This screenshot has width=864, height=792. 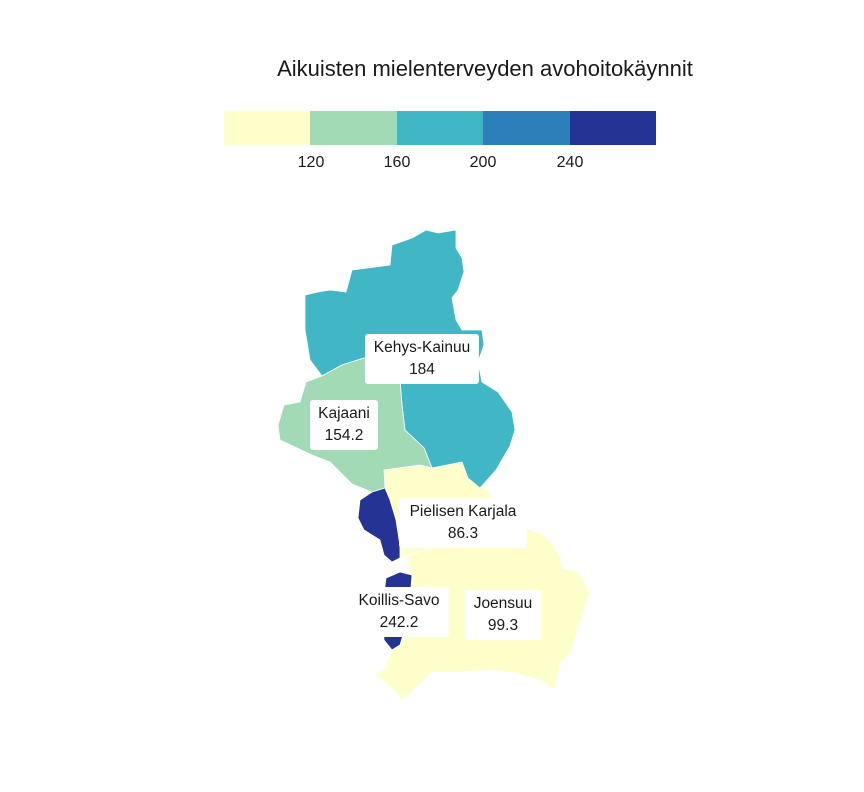 What do you see at coordinates (503, 603) in the screenshot?
I see `region-name: Joensuu` at bounding box center [503, 603].